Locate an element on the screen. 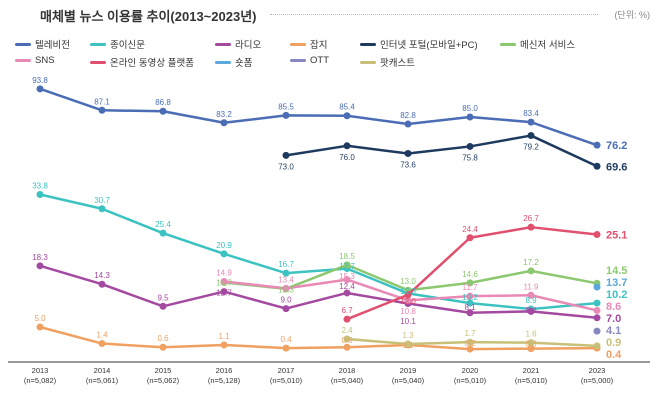  legend-item: 잡지 is located at coordinates (308, 44).